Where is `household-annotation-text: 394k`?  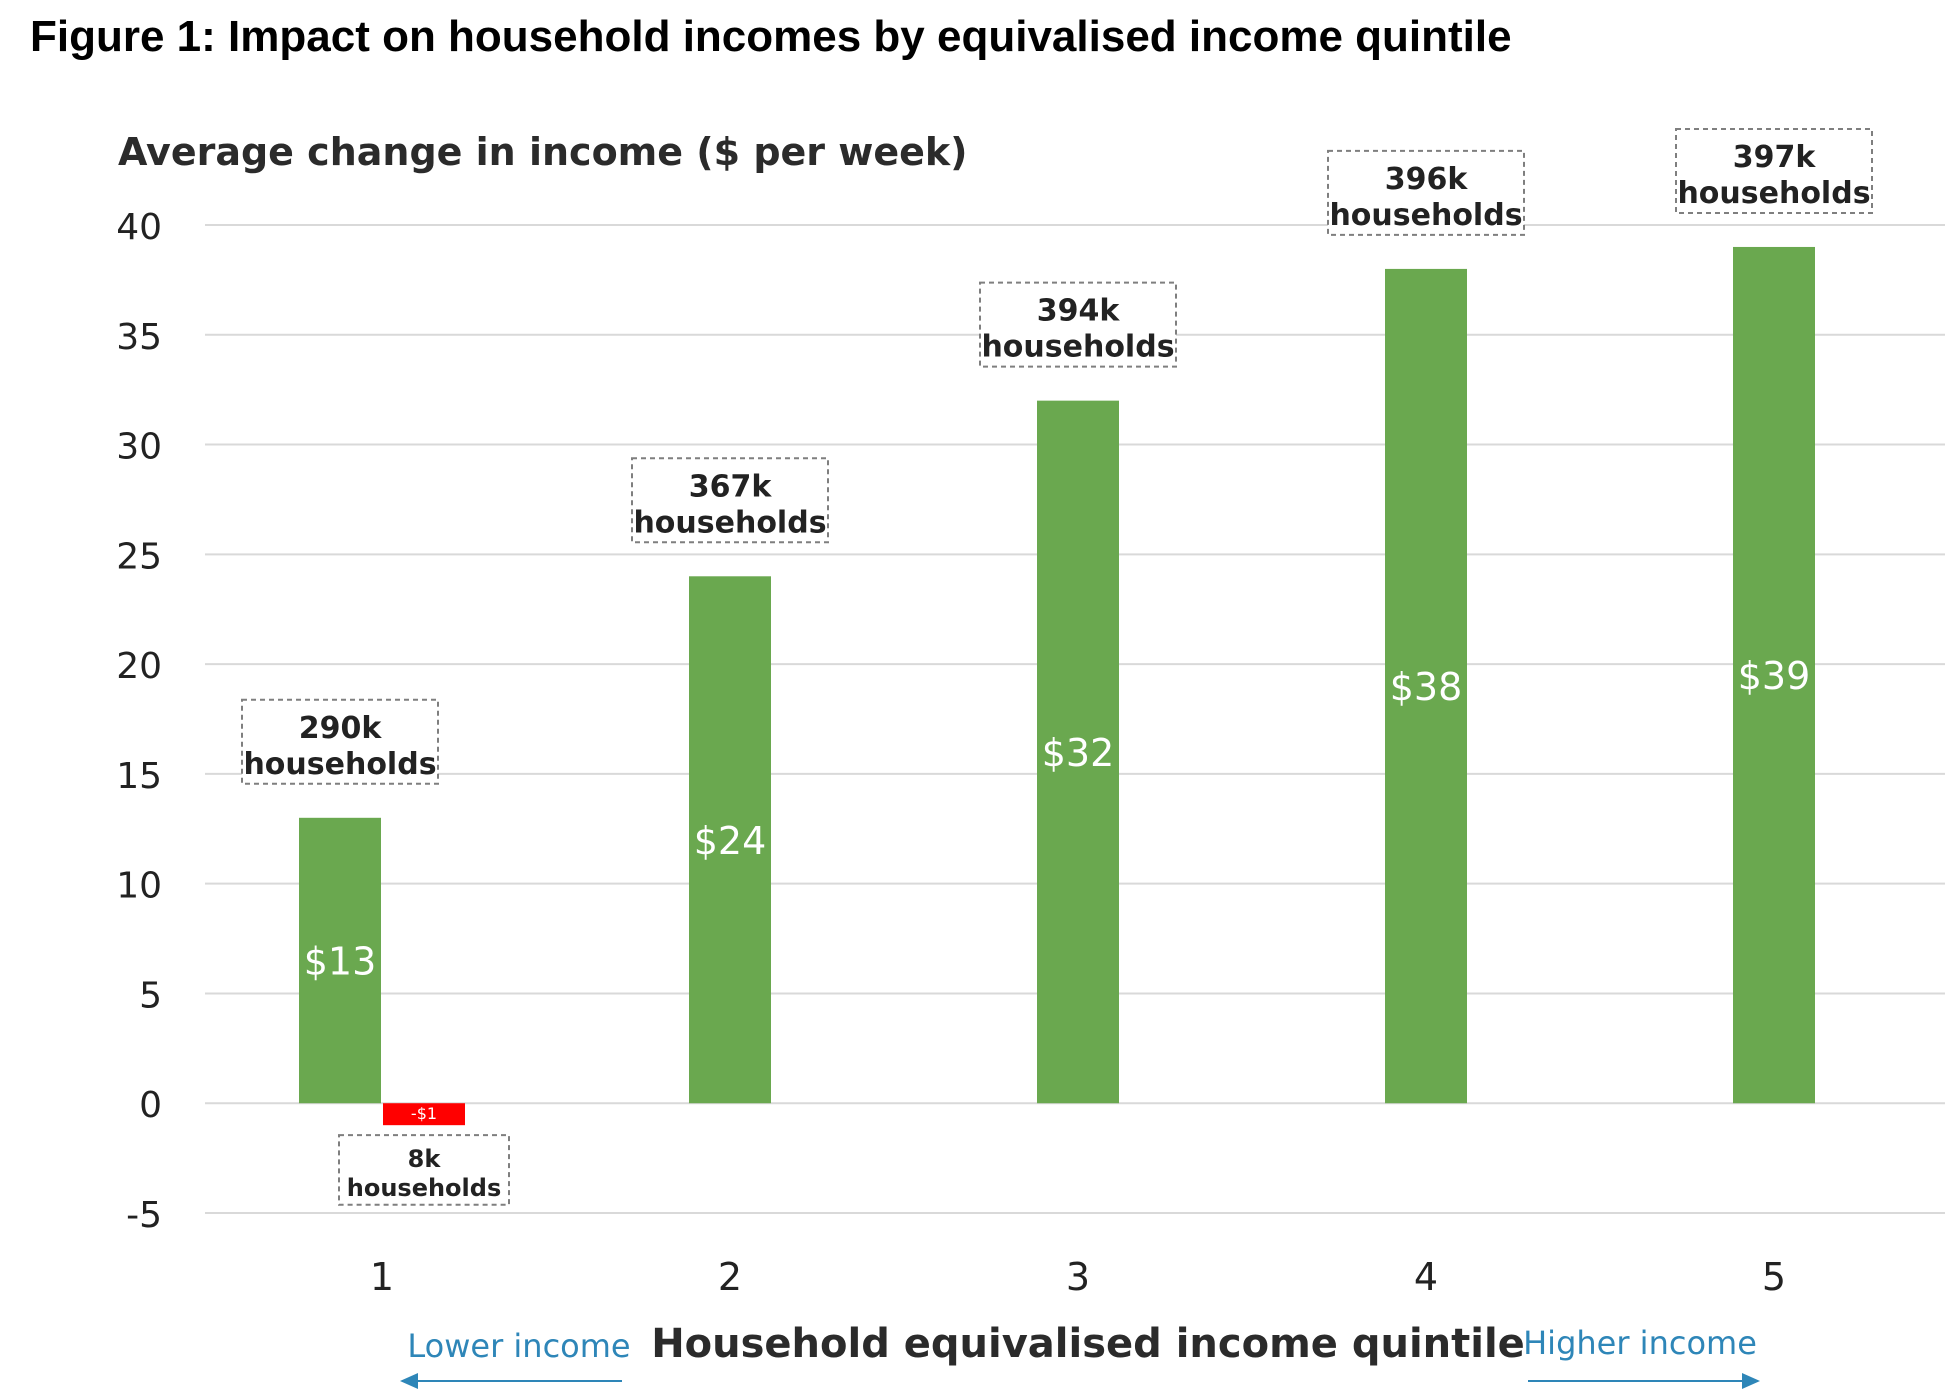 household-annotation-text: 394k is located at coordinates (1079, 311).